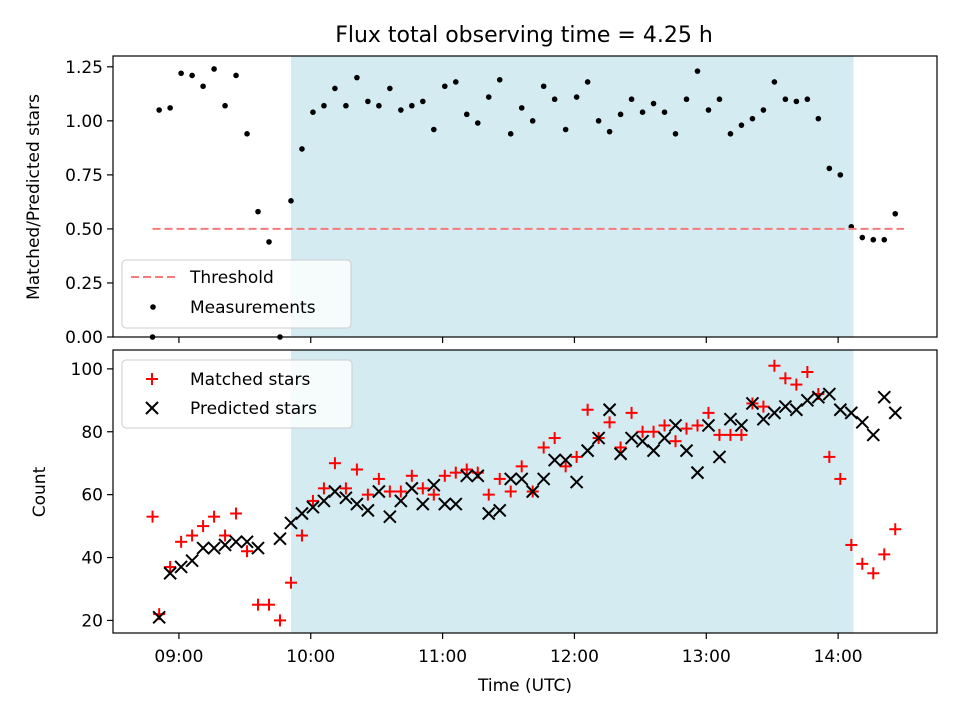  What do you see at coordinates (250, 380) in the screenshot?
I see `matched-legend-label: Matched stars` at bounding box center [250, 380].